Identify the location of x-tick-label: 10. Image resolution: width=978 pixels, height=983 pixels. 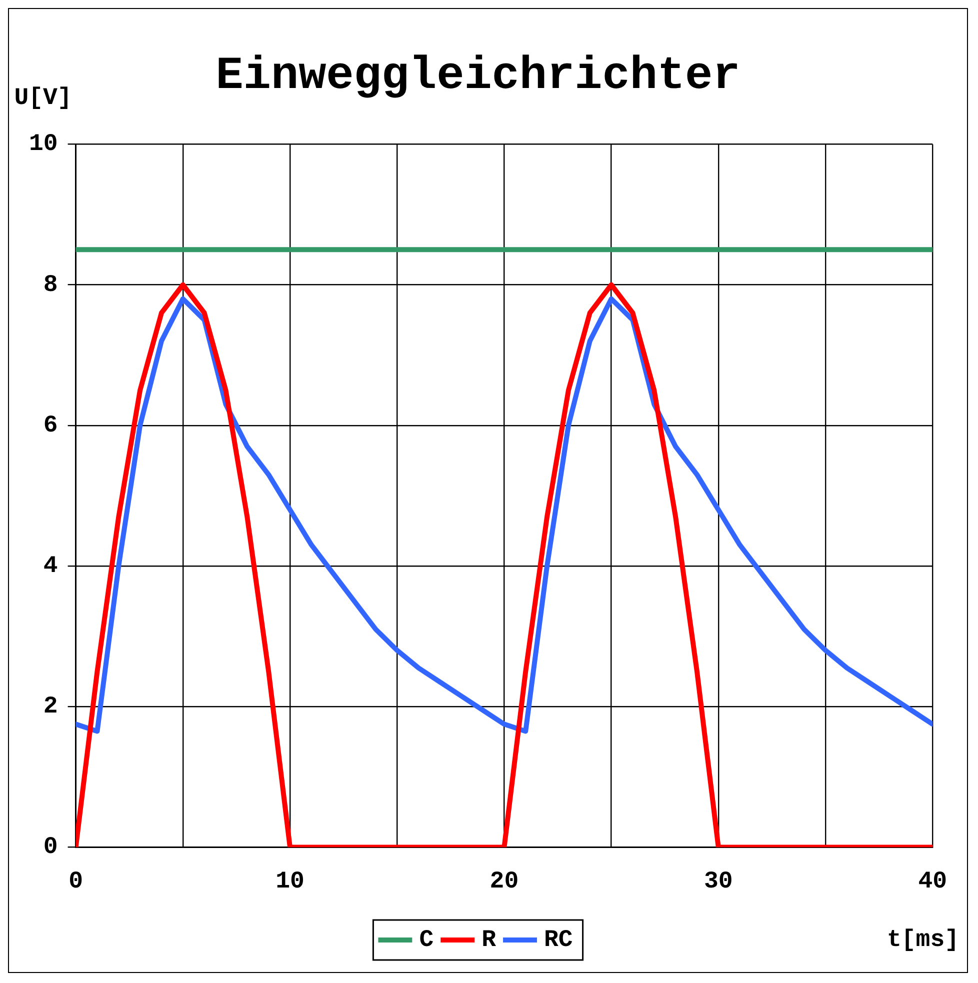
(290, 882).